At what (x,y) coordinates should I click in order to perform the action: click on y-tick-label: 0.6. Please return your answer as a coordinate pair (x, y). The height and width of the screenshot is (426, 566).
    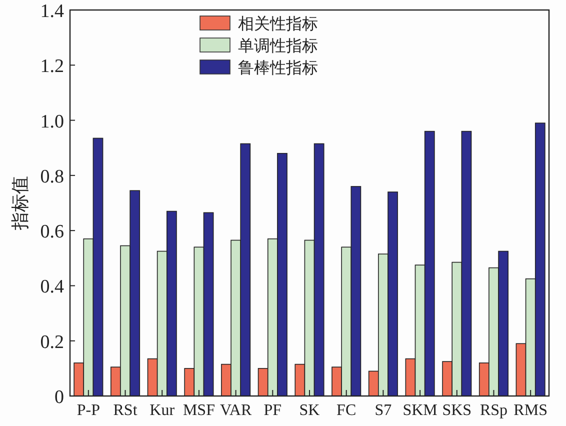
    Looking at the image, I should click on (52, 232).